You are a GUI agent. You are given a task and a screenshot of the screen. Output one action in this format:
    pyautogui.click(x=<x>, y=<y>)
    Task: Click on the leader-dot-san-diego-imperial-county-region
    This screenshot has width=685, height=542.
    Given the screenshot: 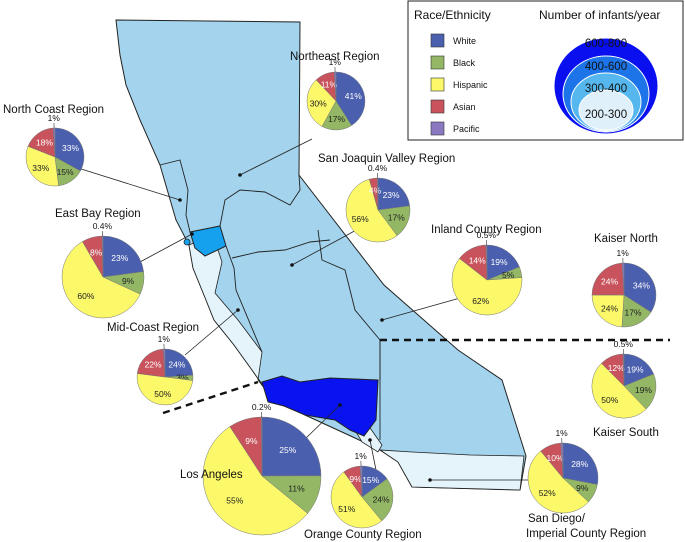 What is the action you would take?
    pyautogui.click(x=430, y=480)
    